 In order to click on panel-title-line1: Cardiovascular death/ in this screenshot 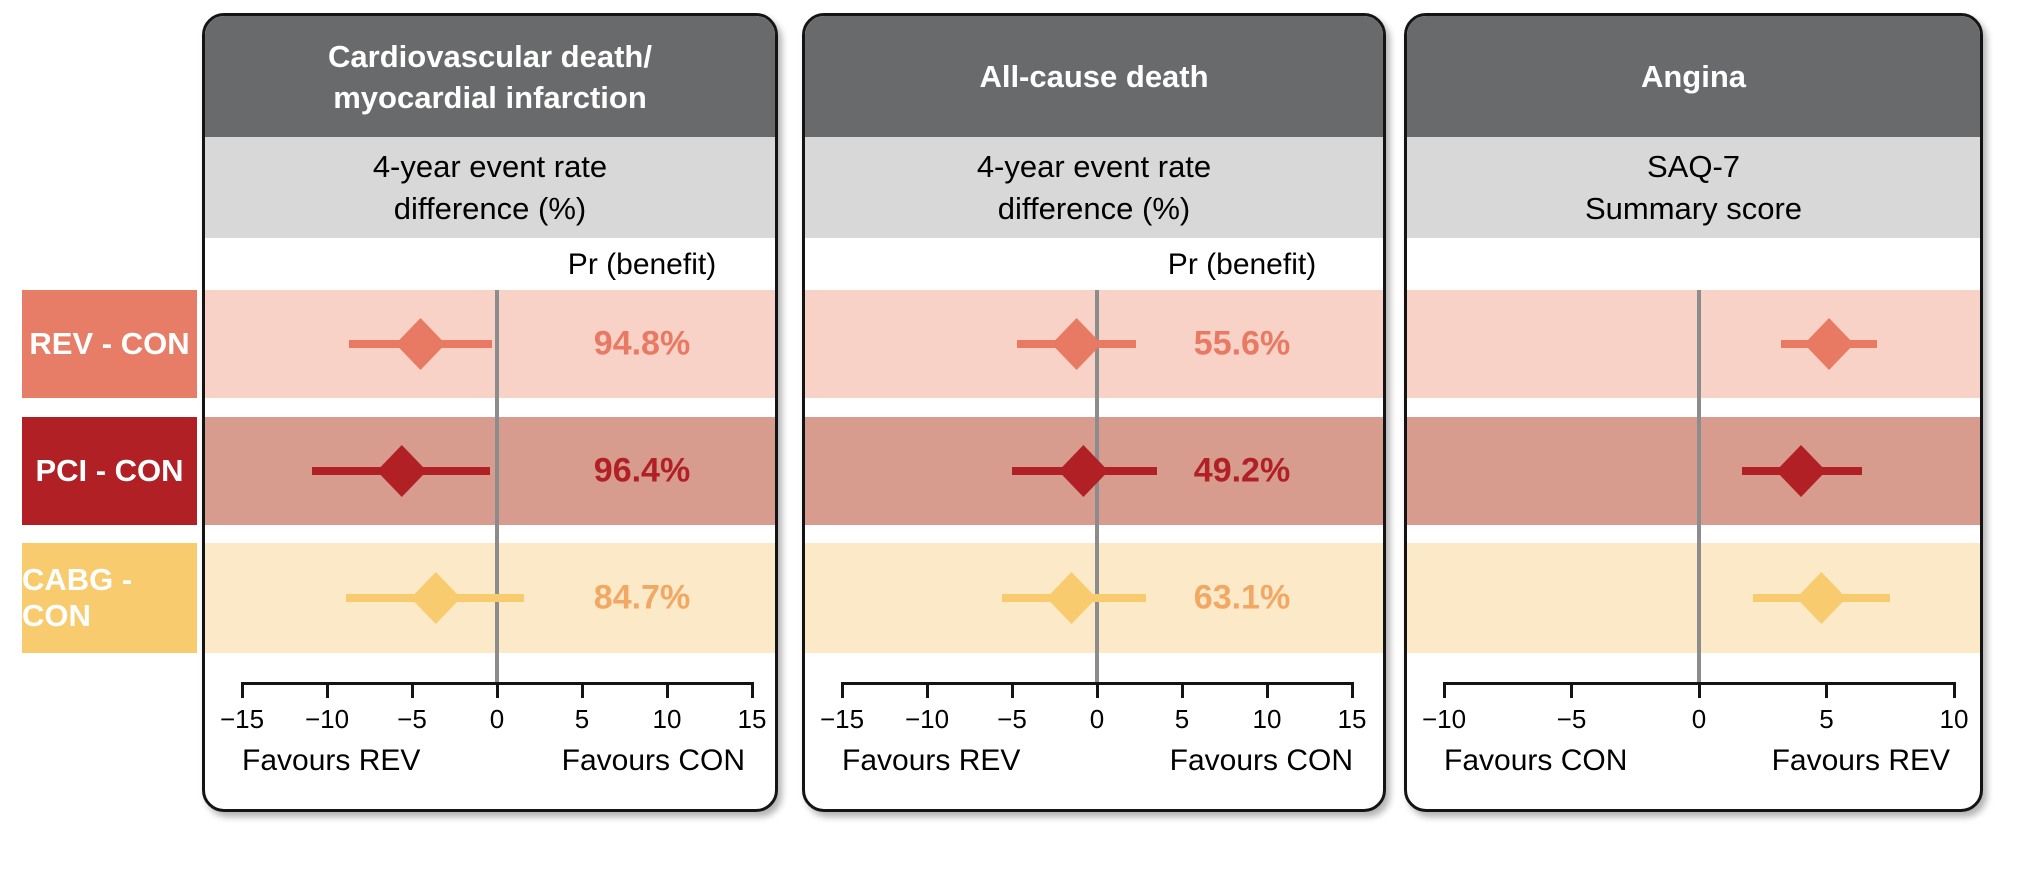, I will do `click(490, 56)`.